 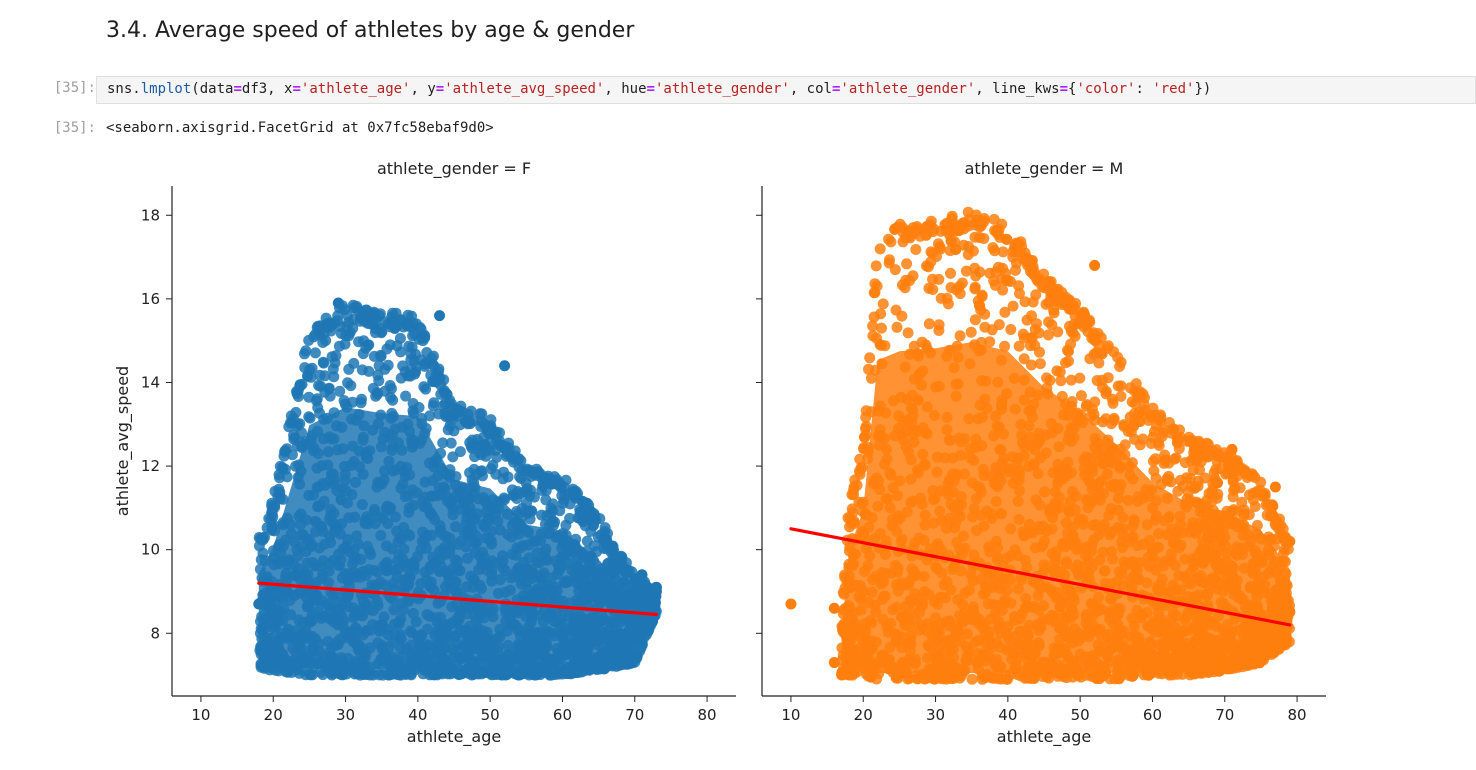 What do you see at coordinates (150, 215) in the screenshot?
I see `y-tick-label: 18` at bounding box center [150, 215].